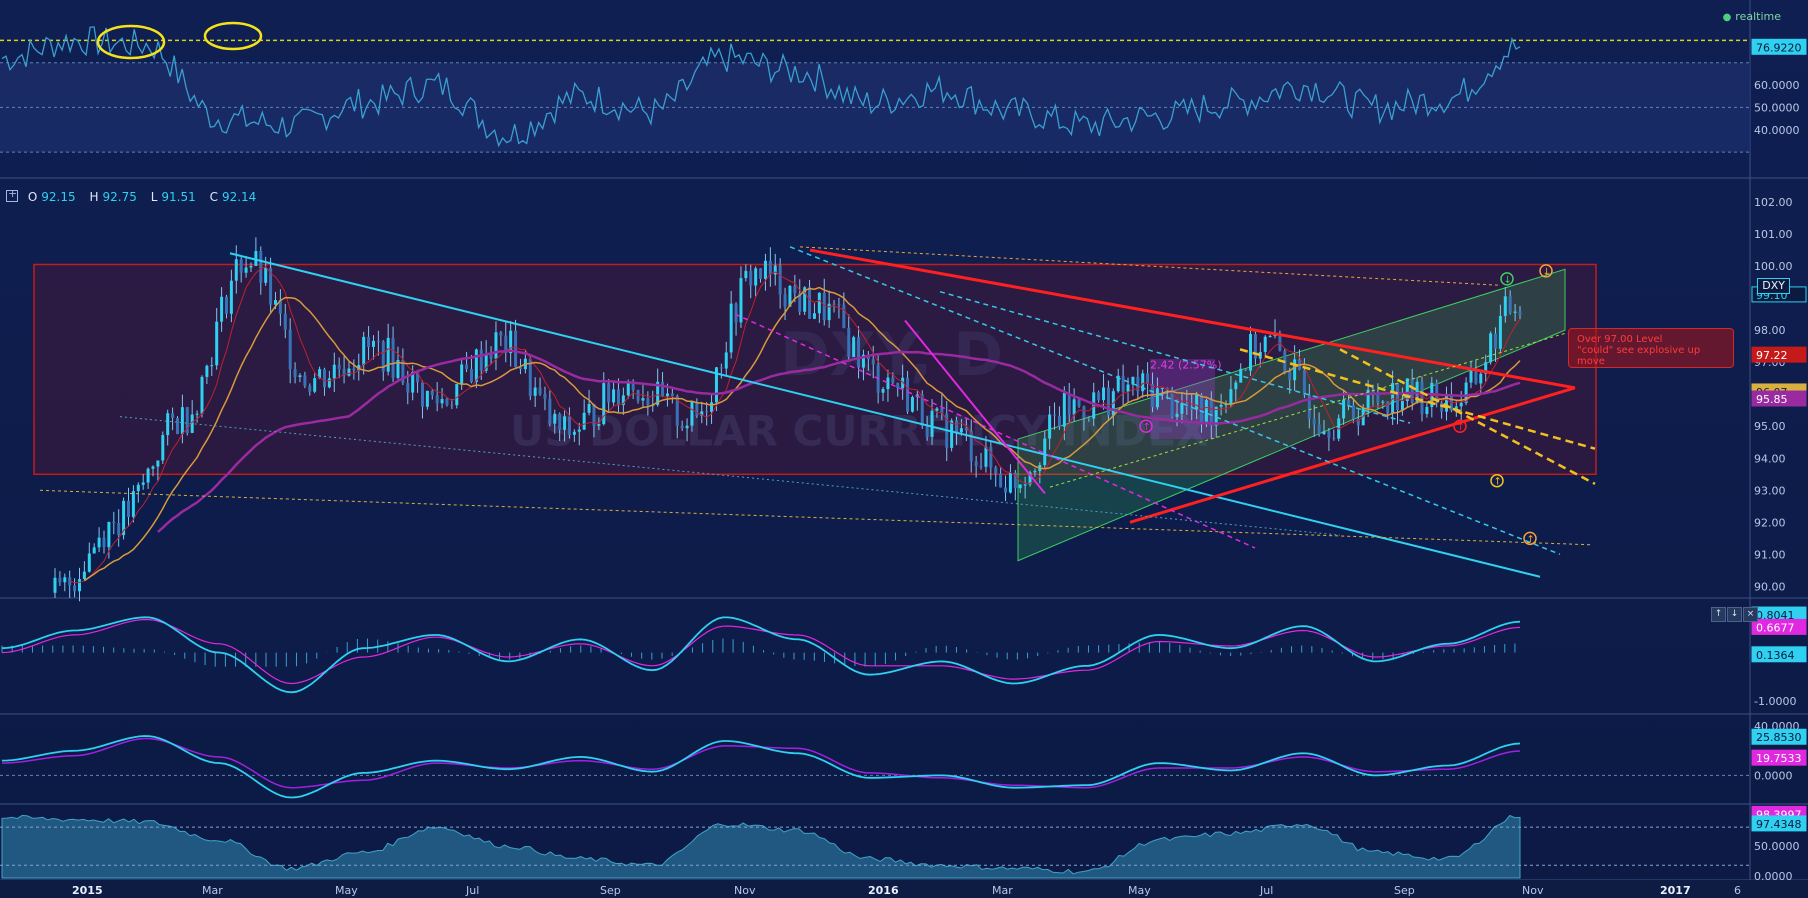 The width and height of the screenshot is (1808, 898). Describe the element at coordinates (1352, 455) in the screenshot. I see `red-support-line` at that location.